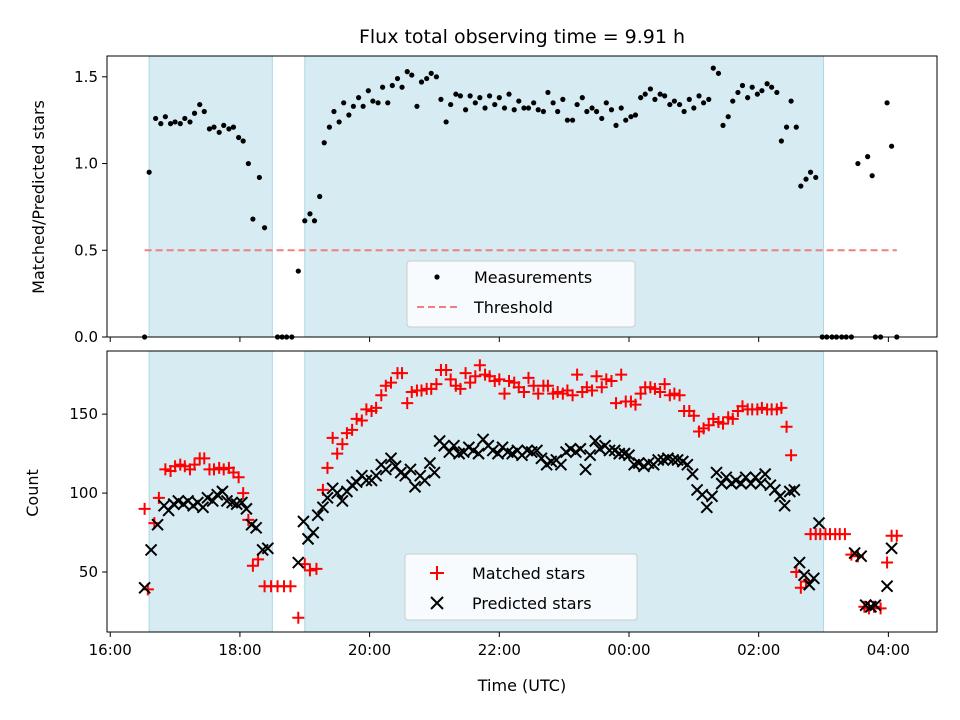  What do you see at coordinates (528, 573) in the screenshot?
I see `legend-label-matched: Matched stars` at bounding box center [528, 573].